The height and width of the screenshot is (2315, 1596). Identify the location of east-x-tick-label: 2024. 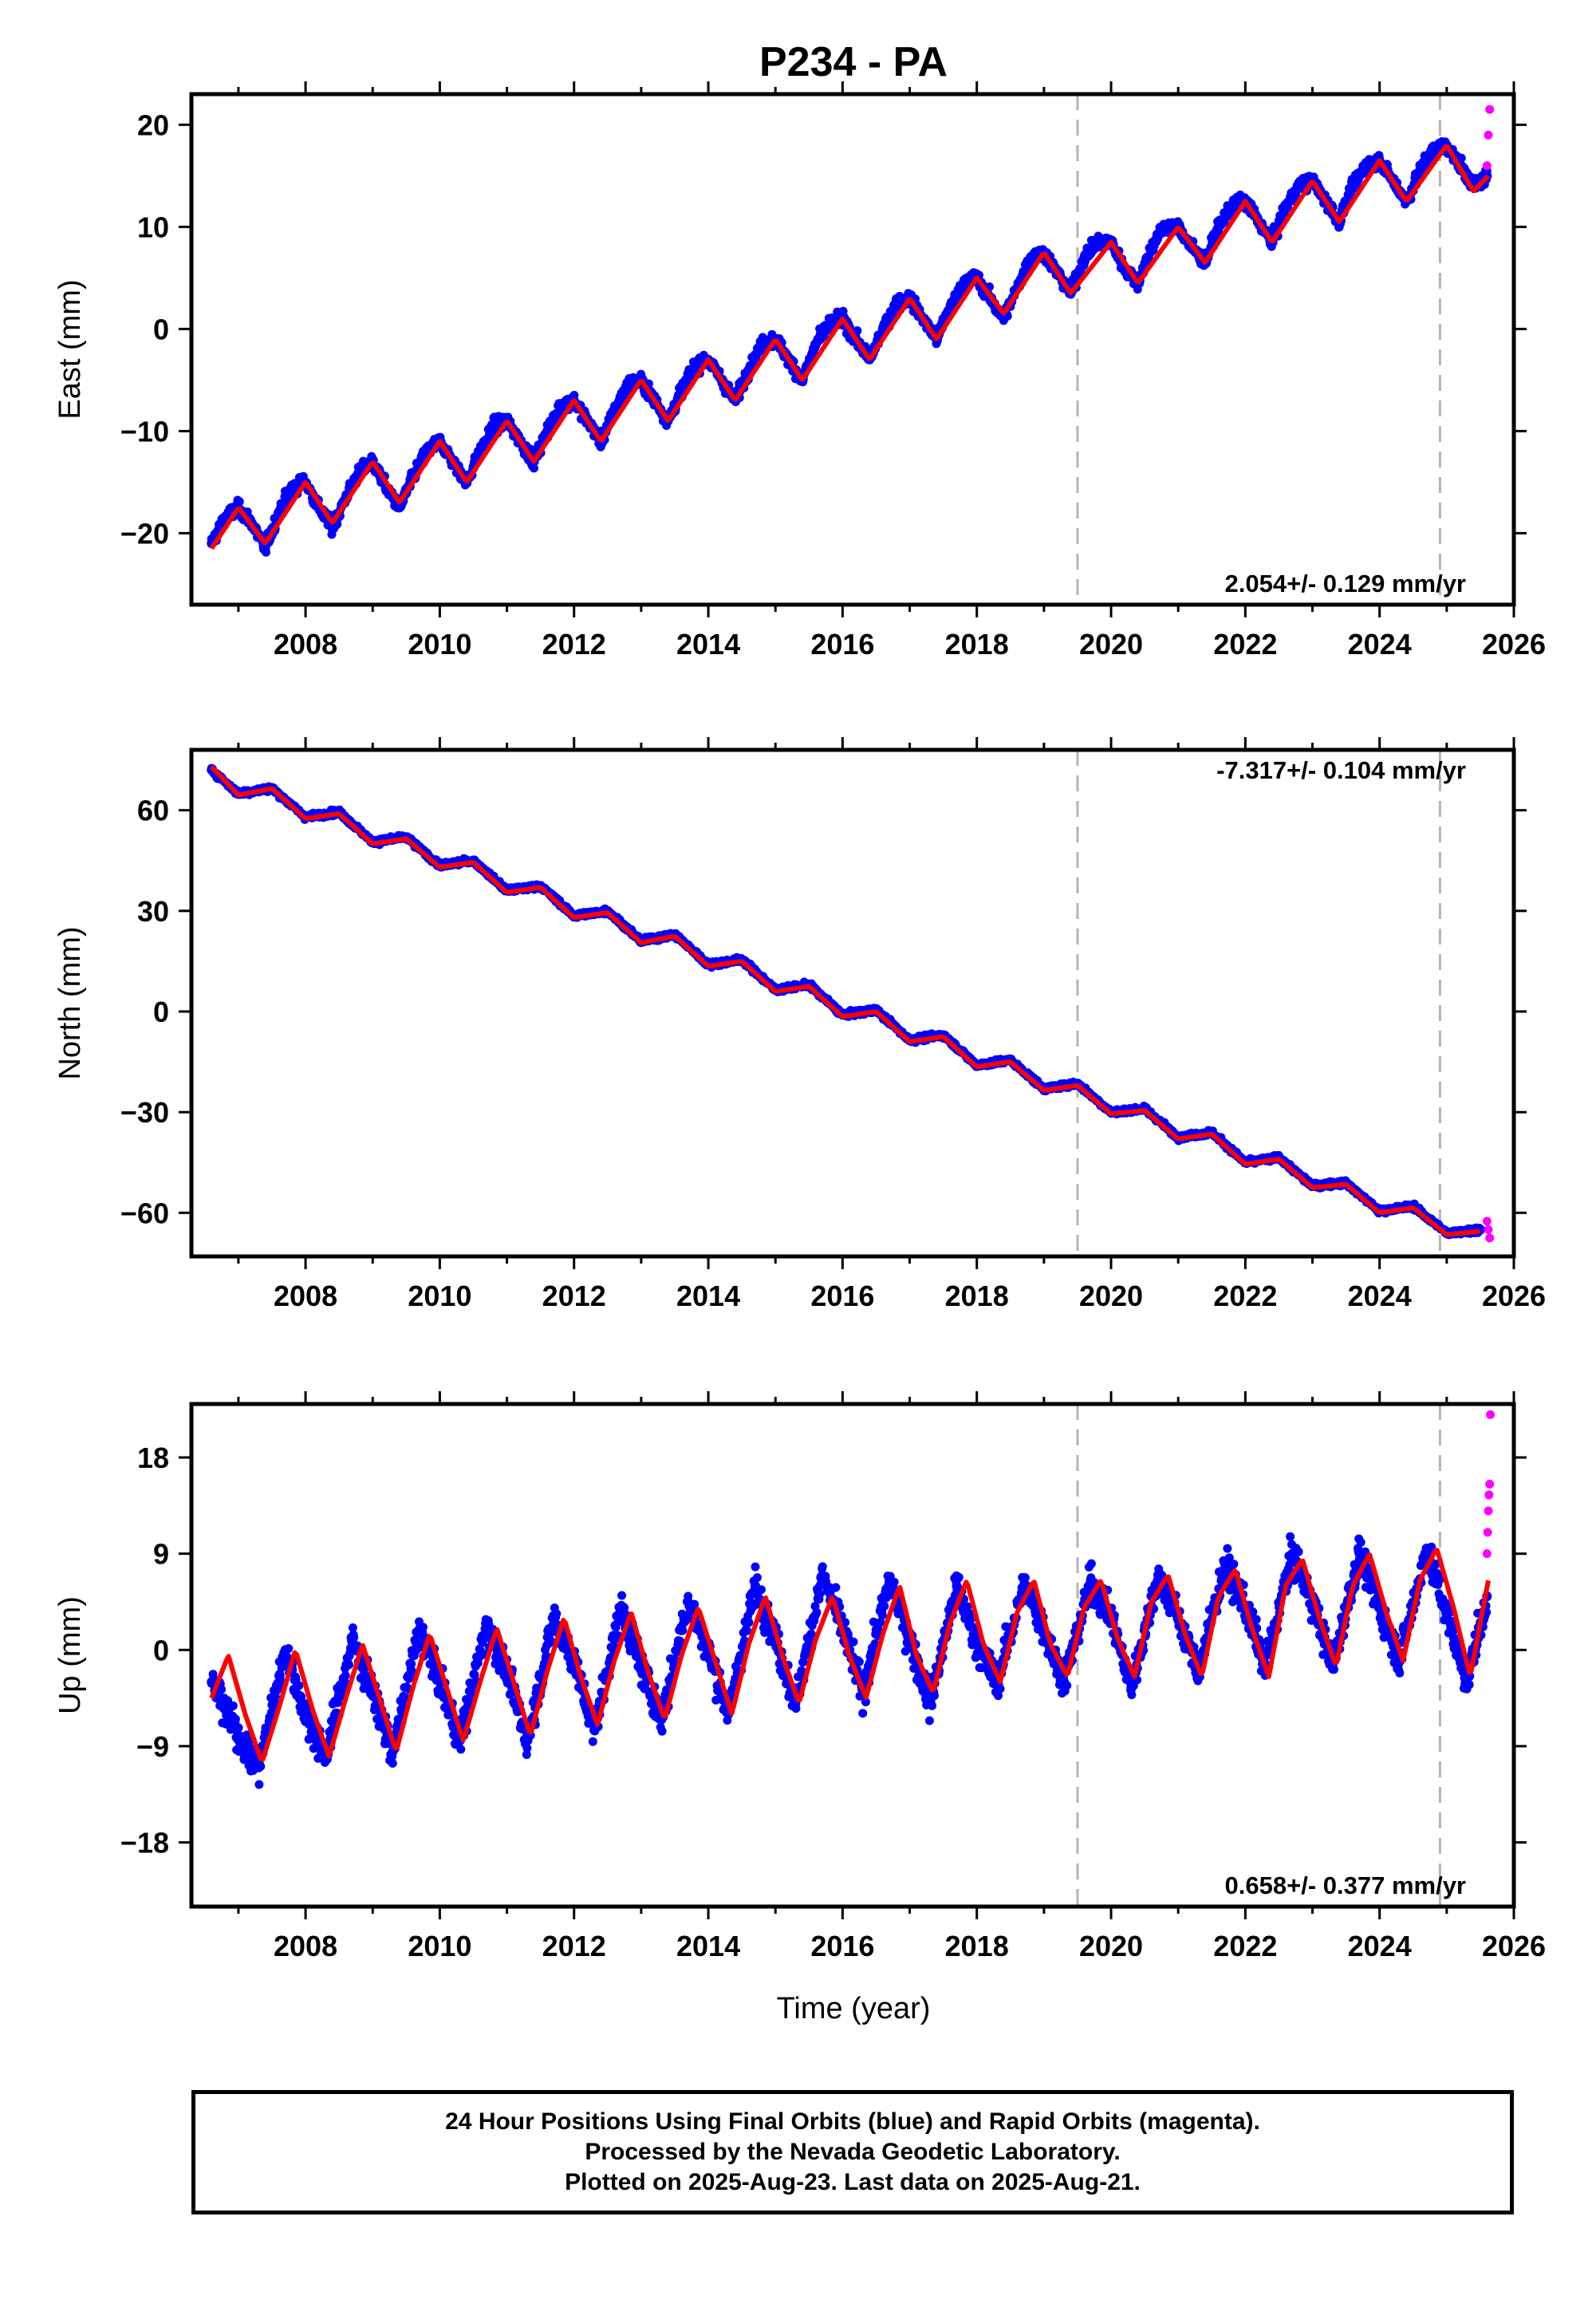
(1380, 644).